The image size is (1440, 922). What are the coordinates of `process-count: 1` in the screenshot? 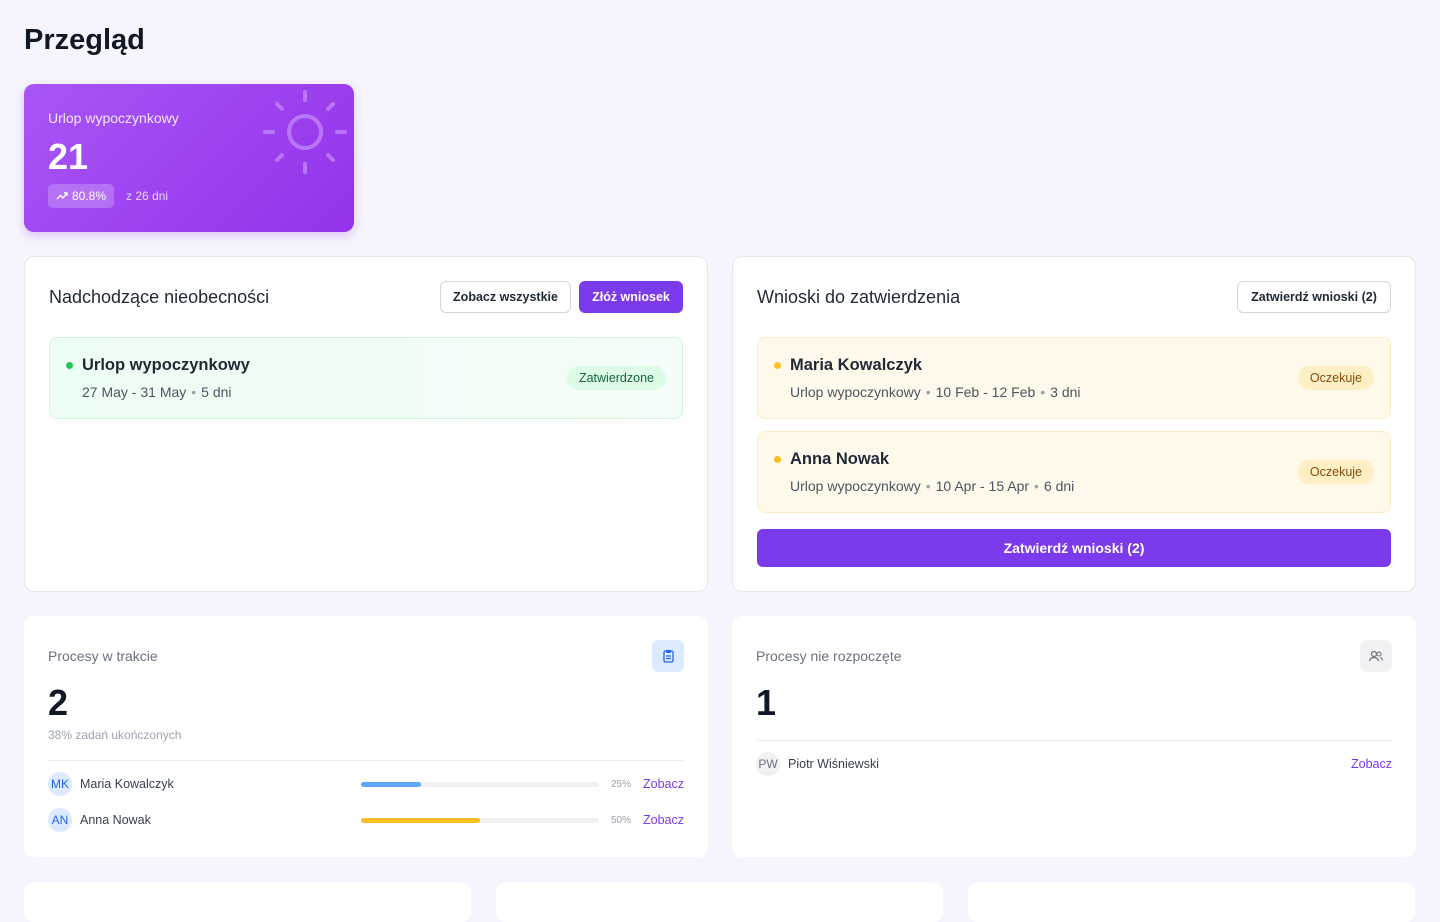 It's located at (766, 702).